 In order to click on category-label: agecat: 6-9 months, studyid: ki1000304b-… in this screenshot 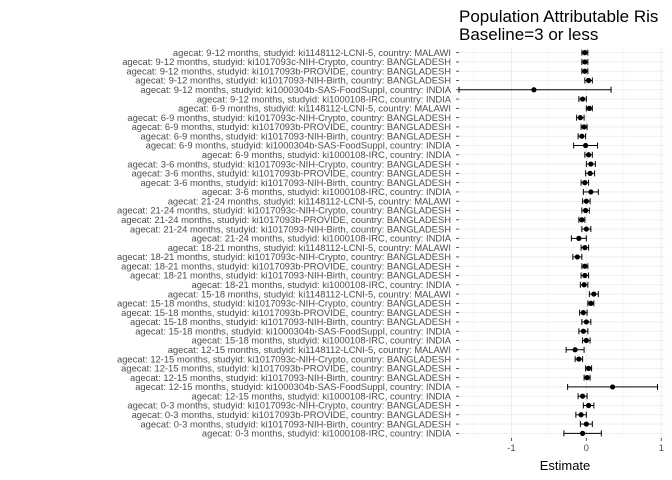, I will do `click(299, 145)`.